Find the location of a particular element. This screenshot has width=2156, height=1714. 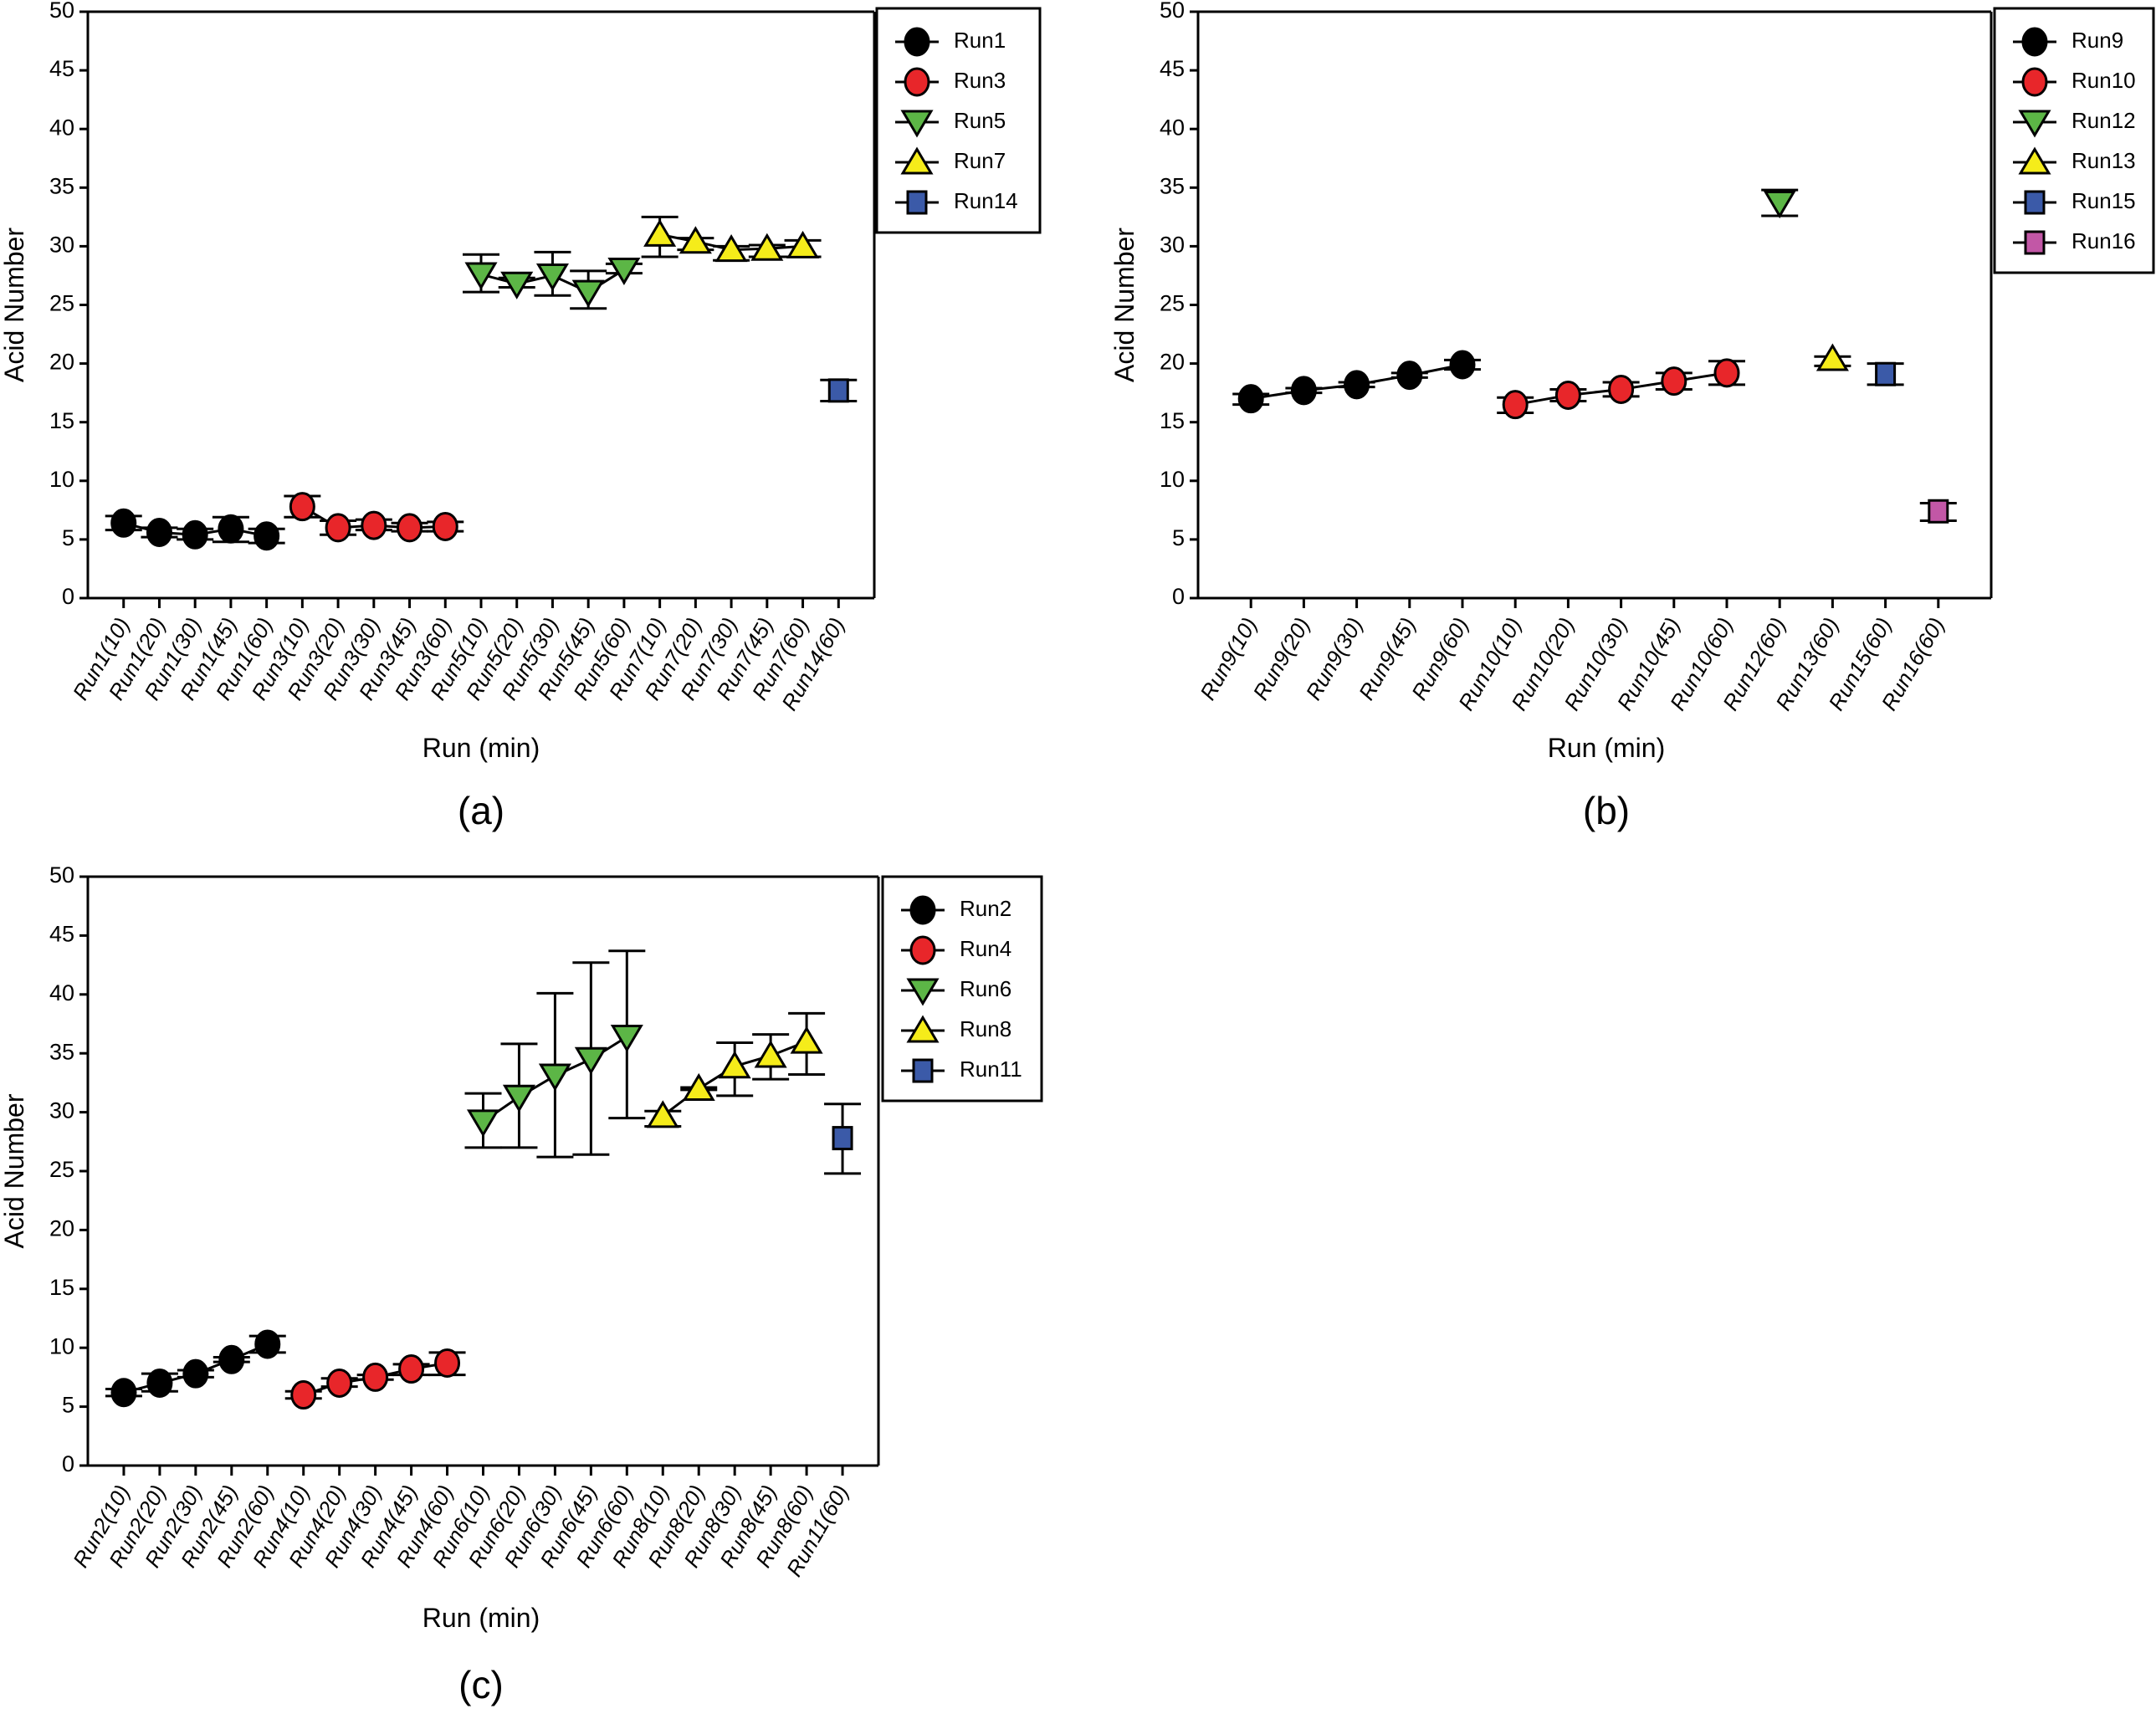

series-run11 is located at coordinates (843, 1139).